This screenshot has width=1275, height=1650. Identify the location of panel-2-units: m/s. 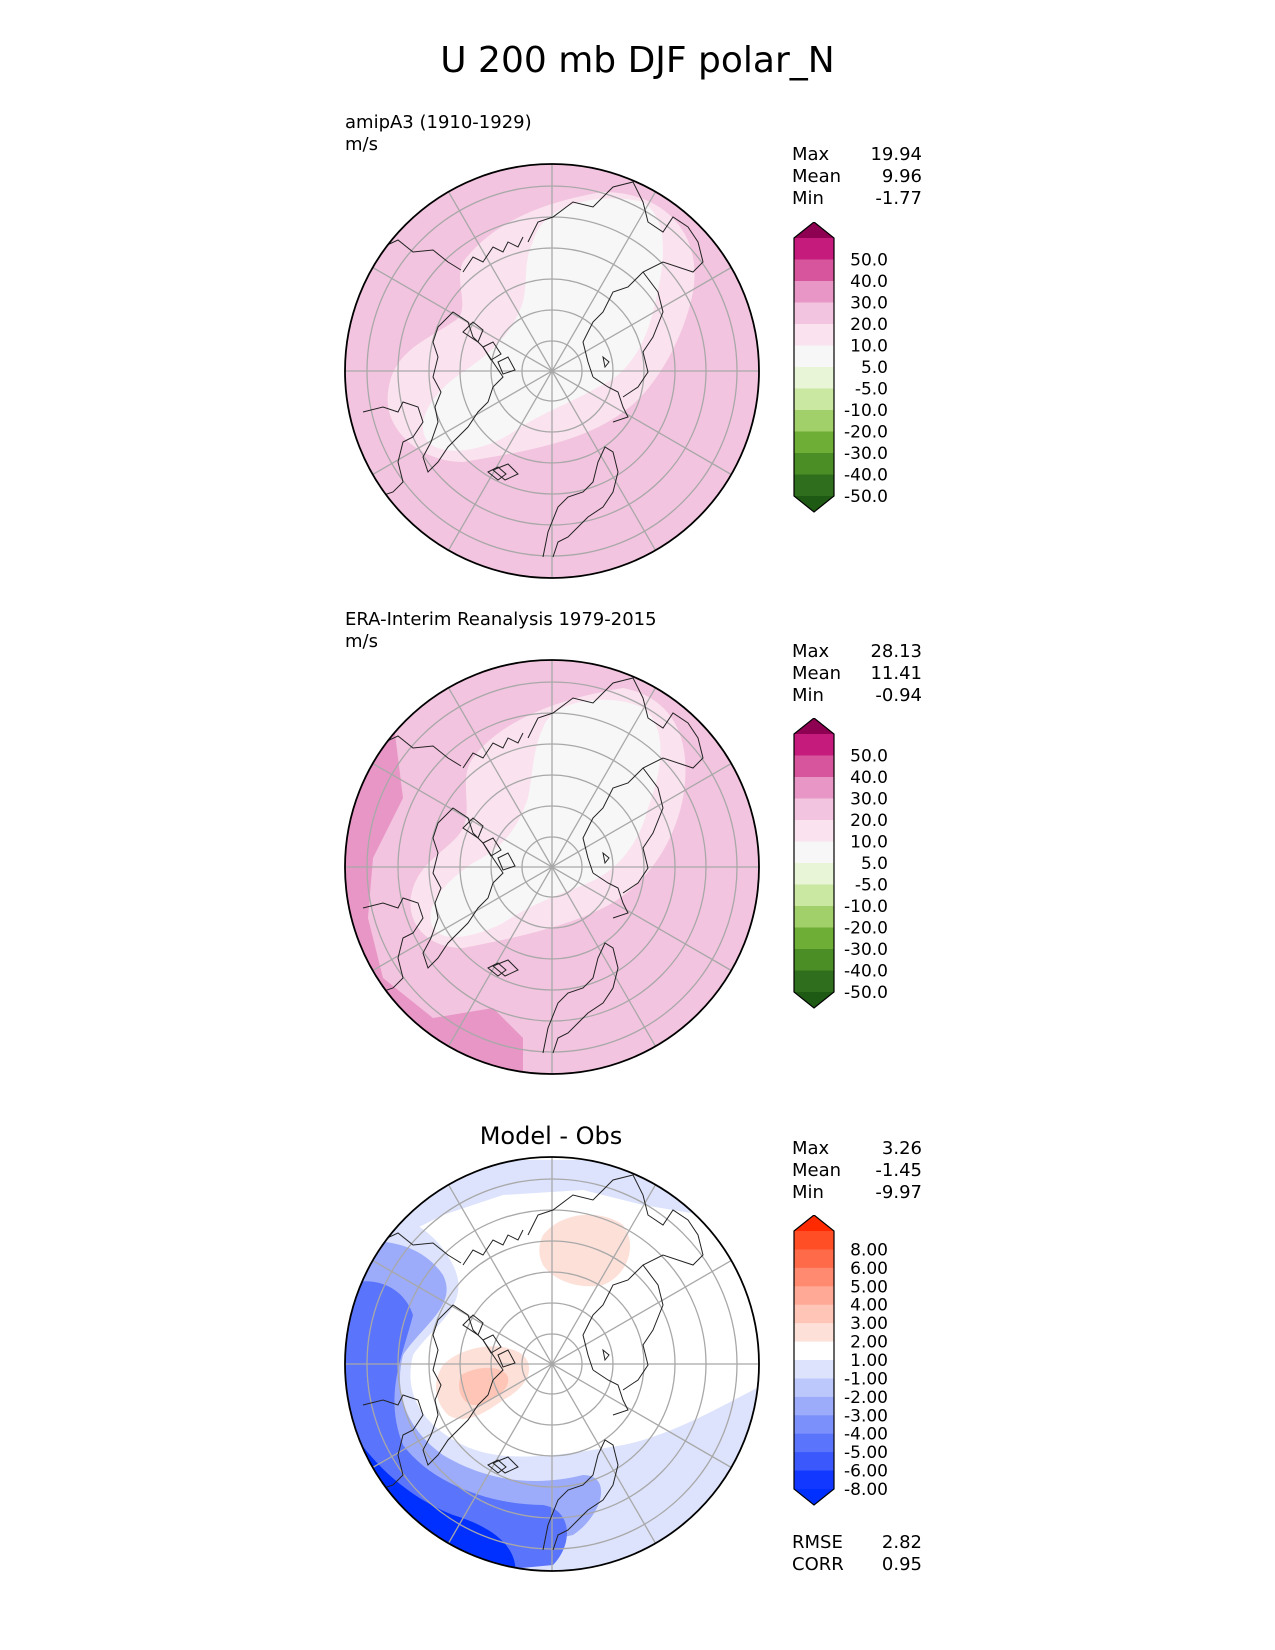
(361, 641).